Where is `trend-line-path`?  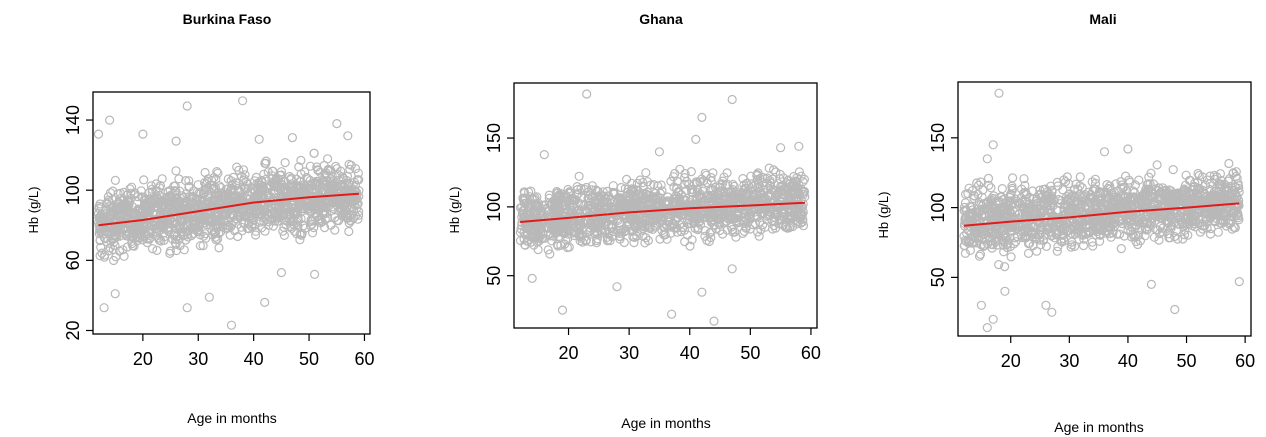
trend-line-path is located at coordinates (1101, 214).